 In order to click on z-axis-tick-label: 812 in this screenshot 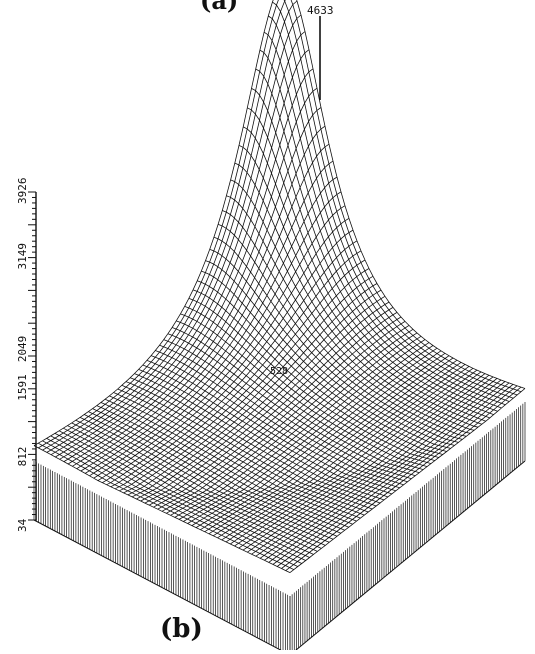, I will do `click(22, 457)`.